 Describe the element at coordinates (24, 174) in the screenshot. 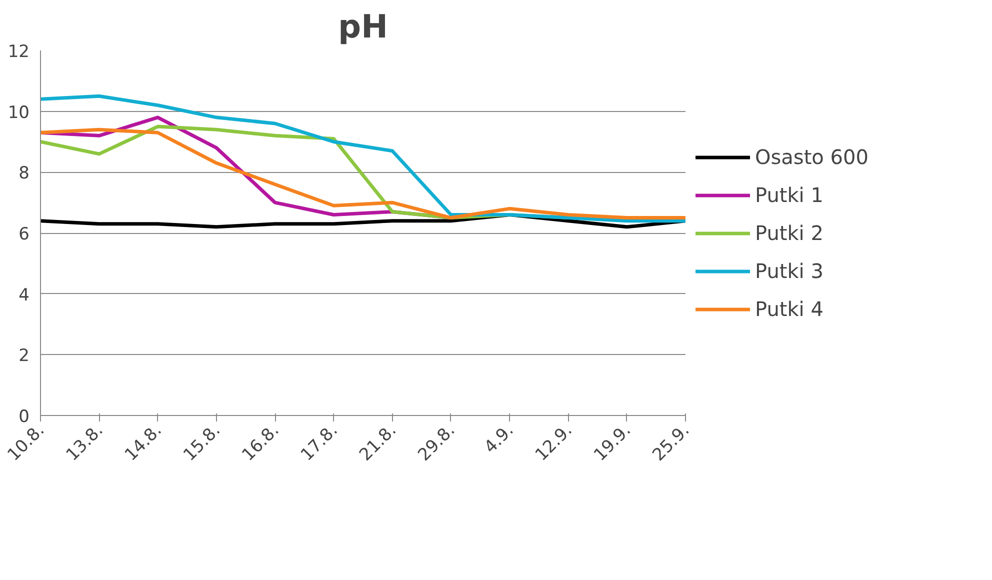

I see `y-tick-label: 8` at that location.